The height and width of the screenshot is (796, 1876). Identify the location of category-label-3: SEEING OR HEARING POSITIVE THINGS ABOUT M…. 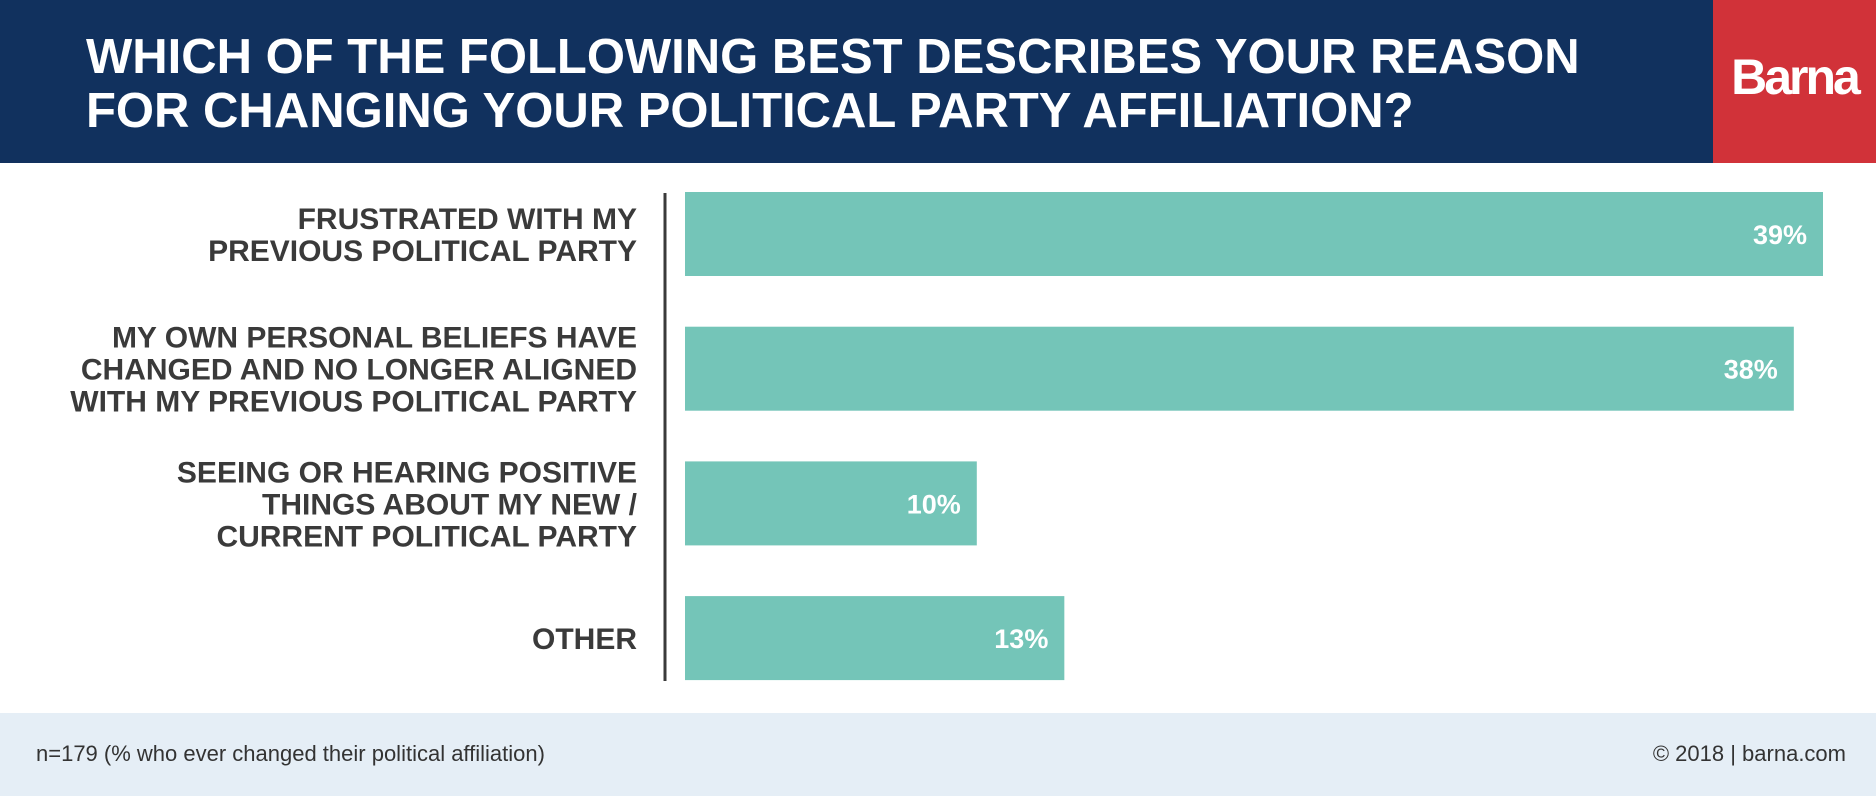
(407, 504).